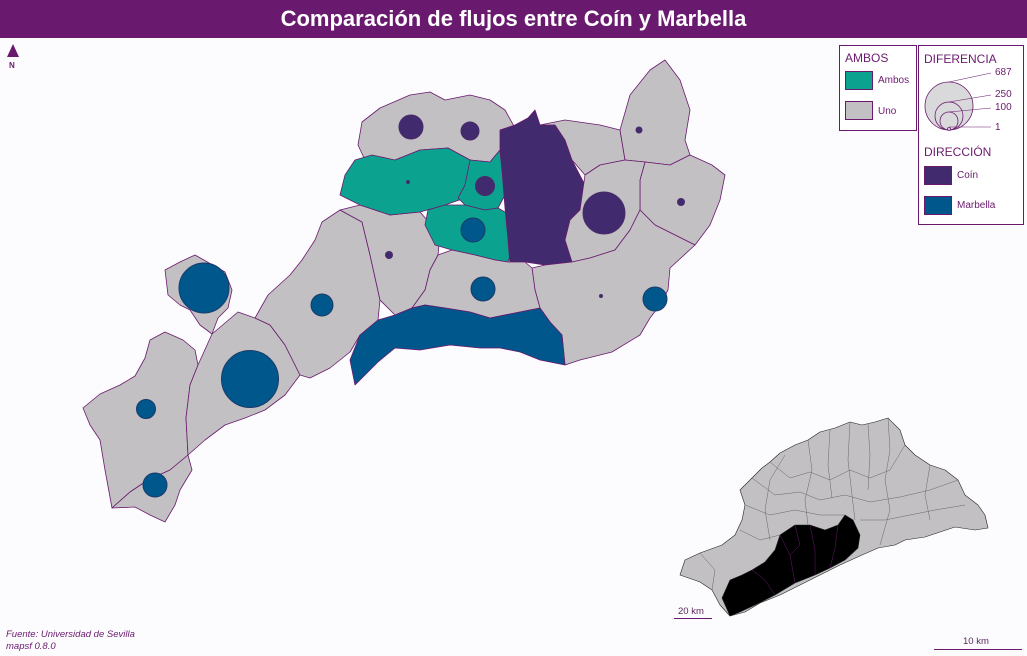  Describe the element at coordinates (1003, 94) in the screenshot. I see `legend-value-250: 250` at that location.